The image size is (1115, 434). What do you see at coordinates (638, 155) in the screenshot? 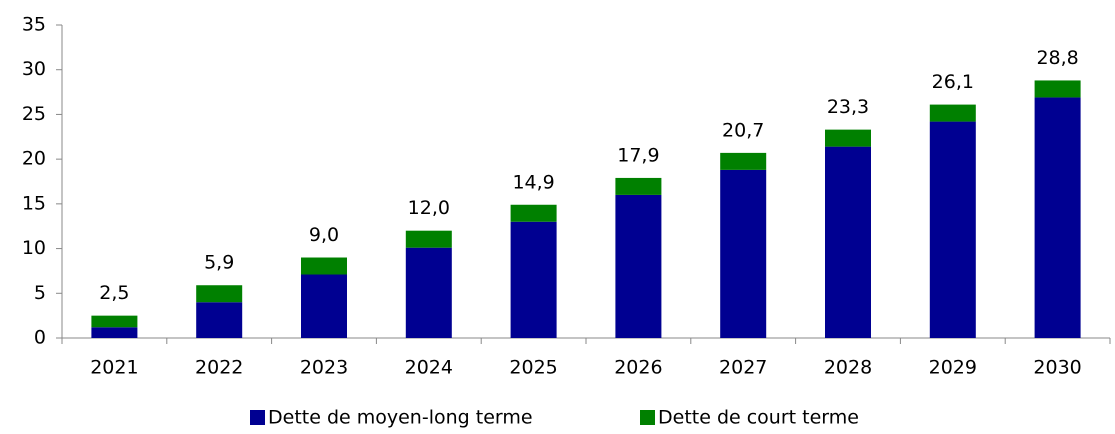
I see `total-label: 17,9` at bounding box center [638, 155].